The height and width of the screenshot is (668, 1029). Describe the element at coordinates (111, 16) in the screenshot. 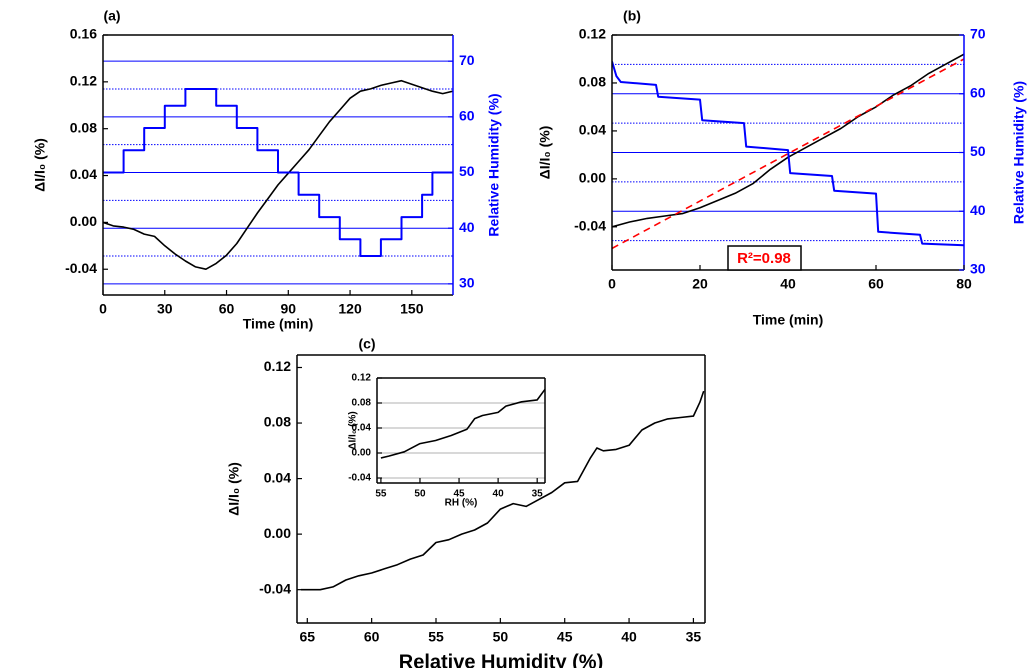

I see `panel-label: (a)` at that location.